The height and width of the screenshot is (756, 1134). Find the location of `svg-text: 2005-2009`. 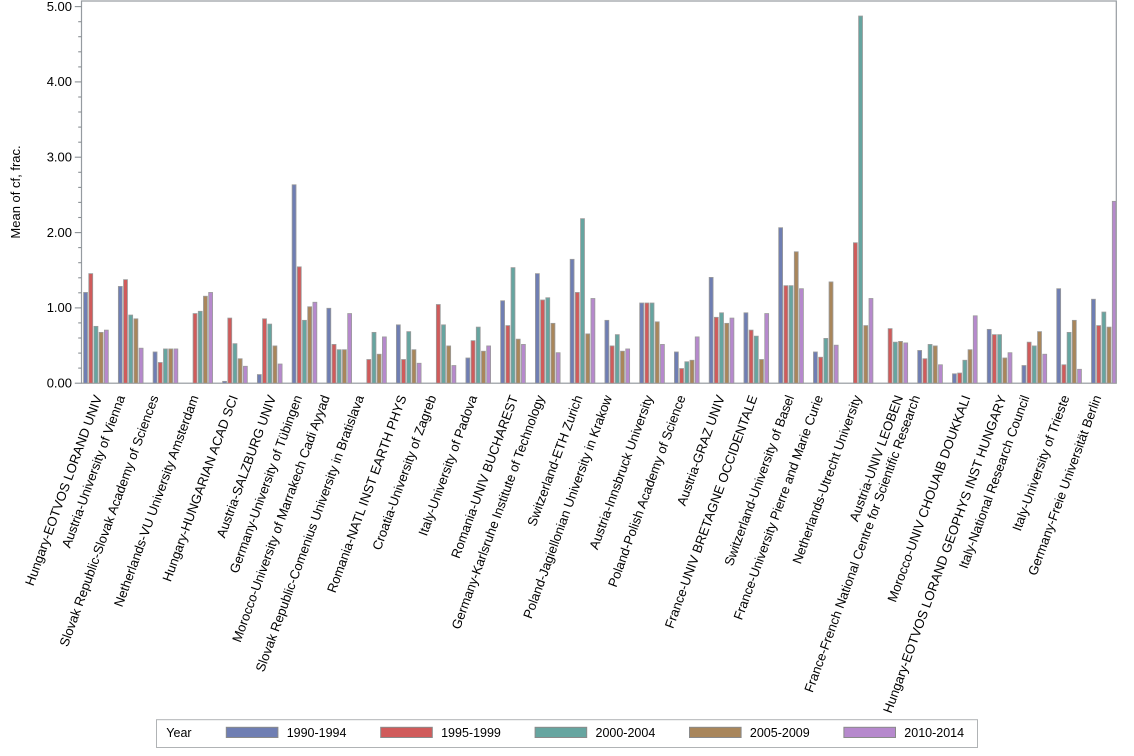

svg-text: 2005-2009 is located at coordinates (780, 733).